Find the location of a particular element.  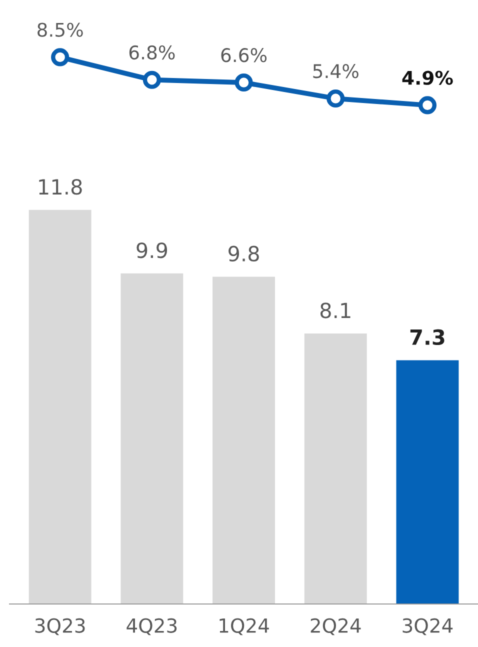

x-tick-label: 4Q23 is located at coordinates (151, 627).